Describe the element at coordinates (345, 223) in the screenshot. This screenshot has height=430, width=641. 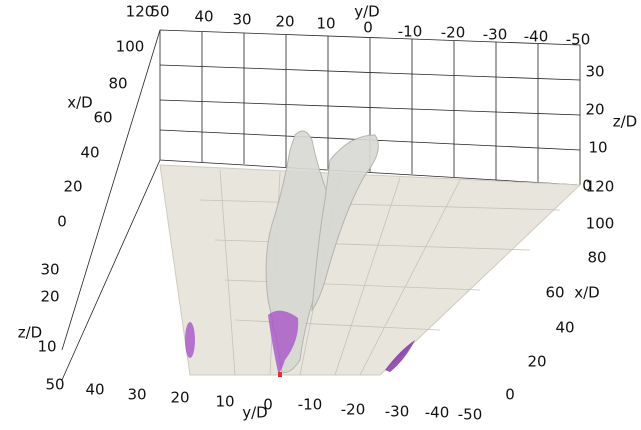
I see `plume-lobe` at that location.